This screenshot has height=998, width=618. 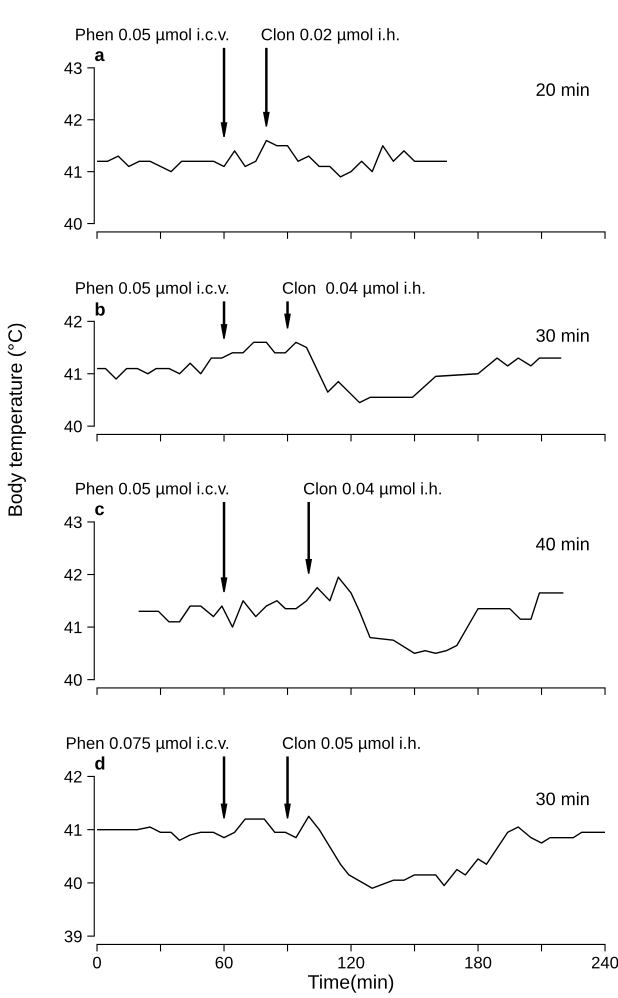 I want to click on ref-line-label: Clon 0.05 µmol i.h., so click(x=351, y=744).